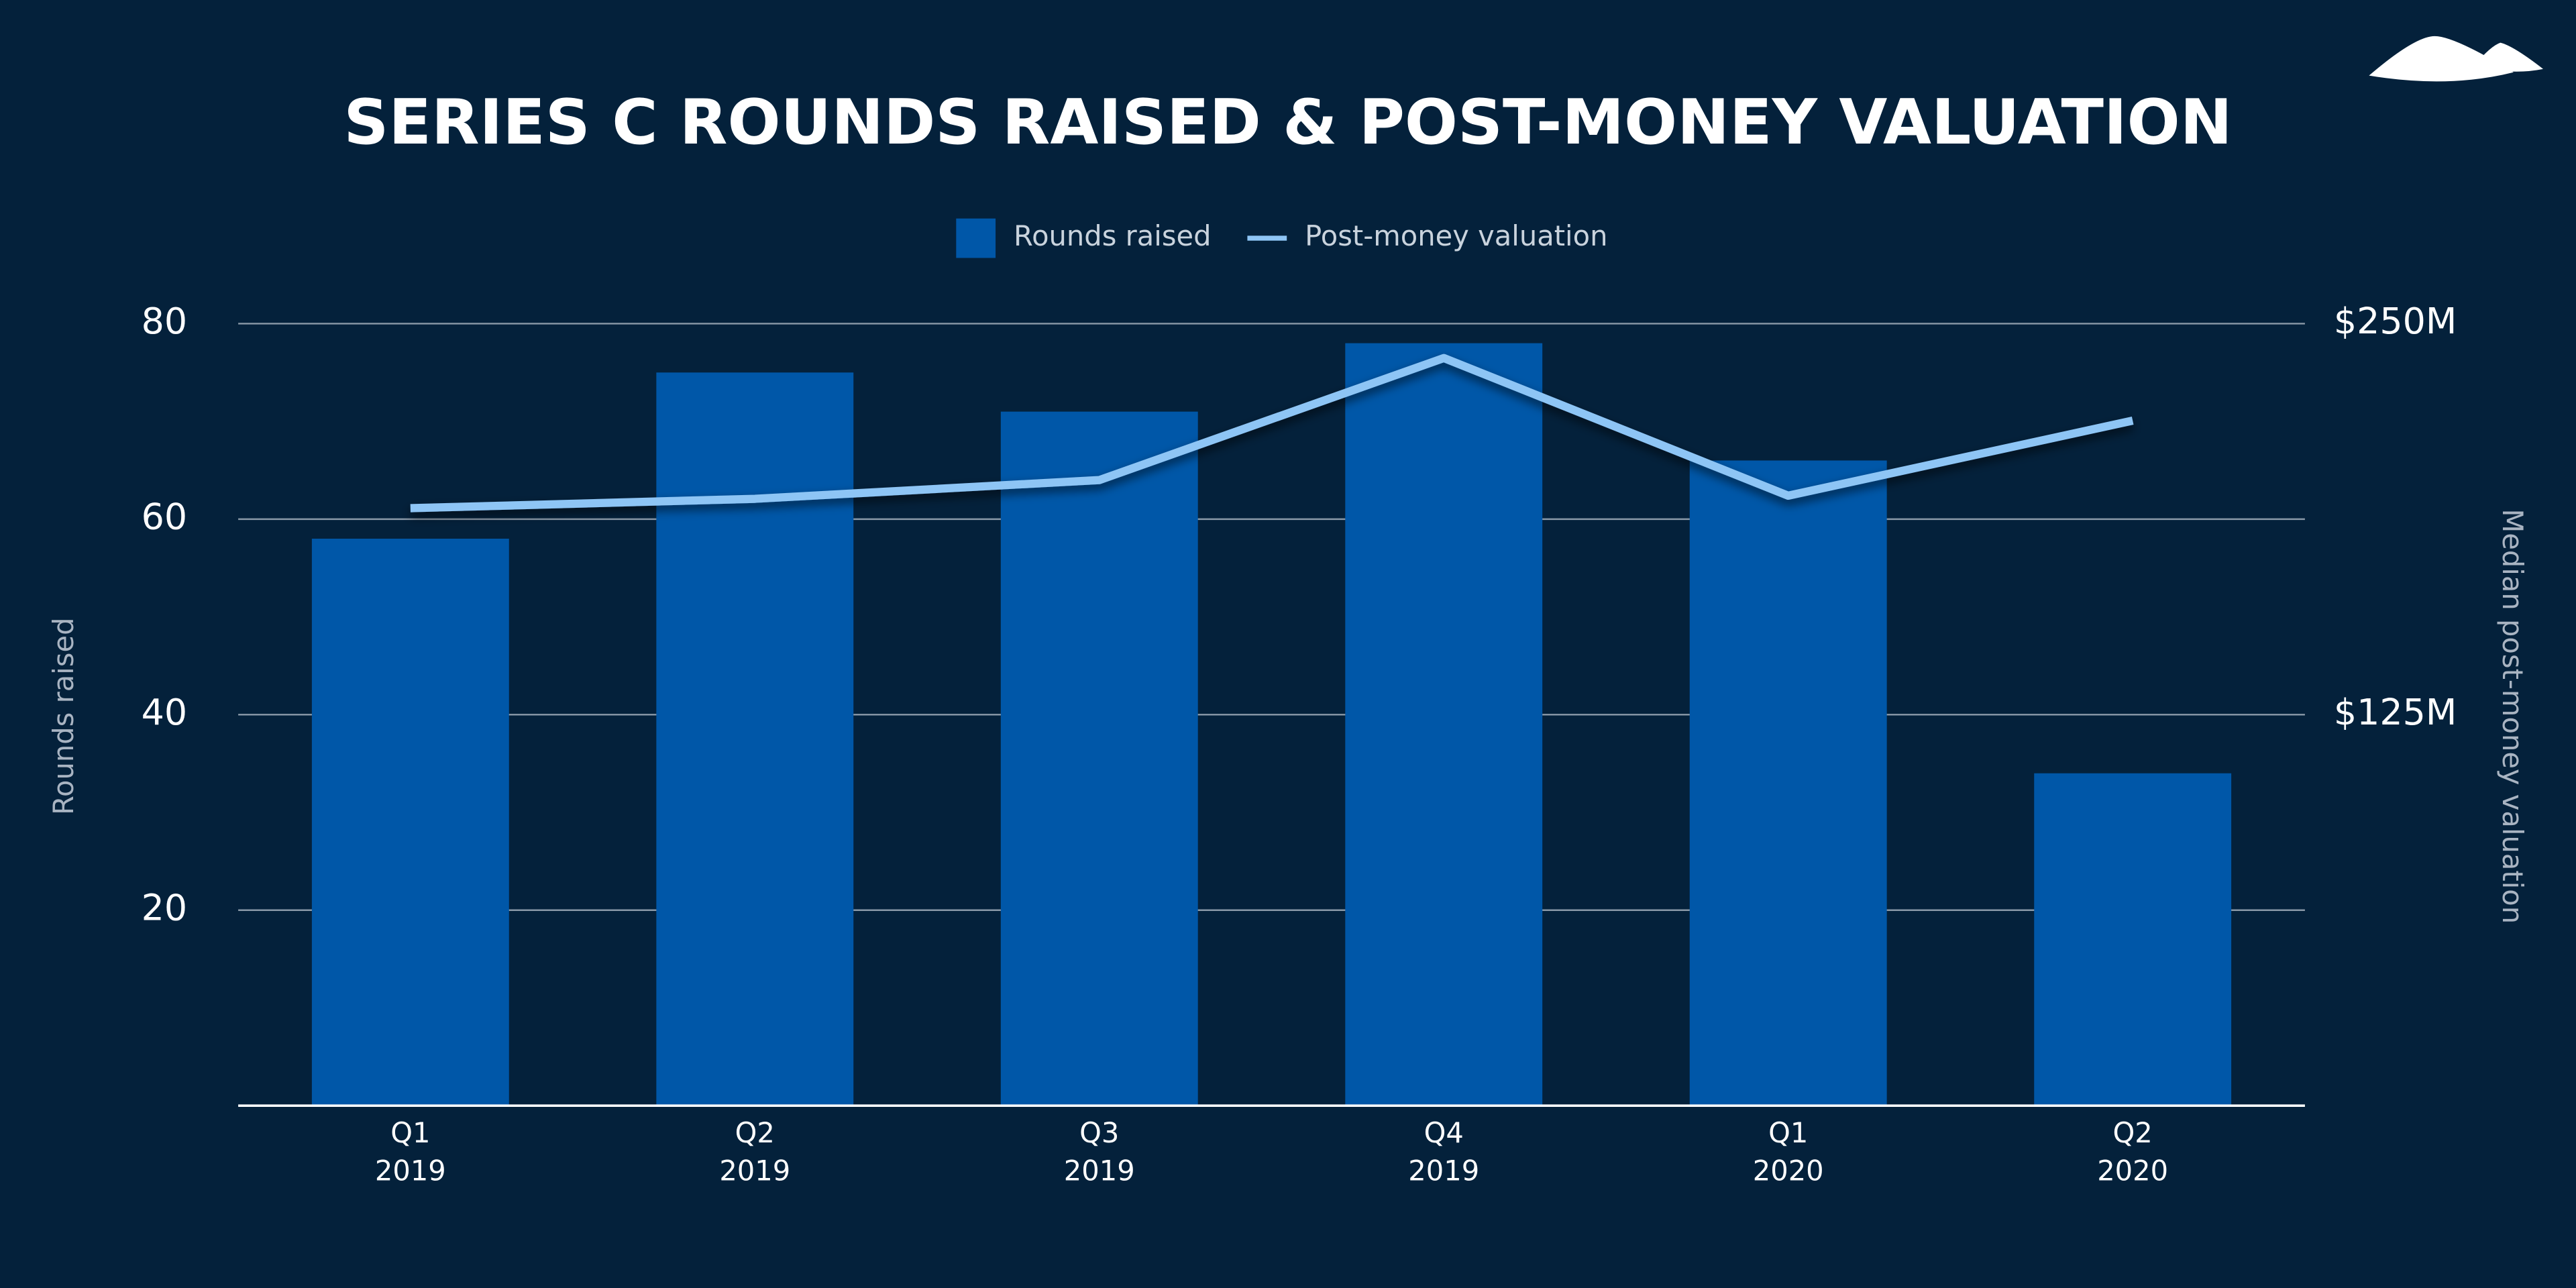 This screenshot has width=2576, height=1288. What do you see at coordinates (2512, 716) in the screenshot?
I see `y2-axis-title: Median post-money valuation` at bounding box center [2512, 716].